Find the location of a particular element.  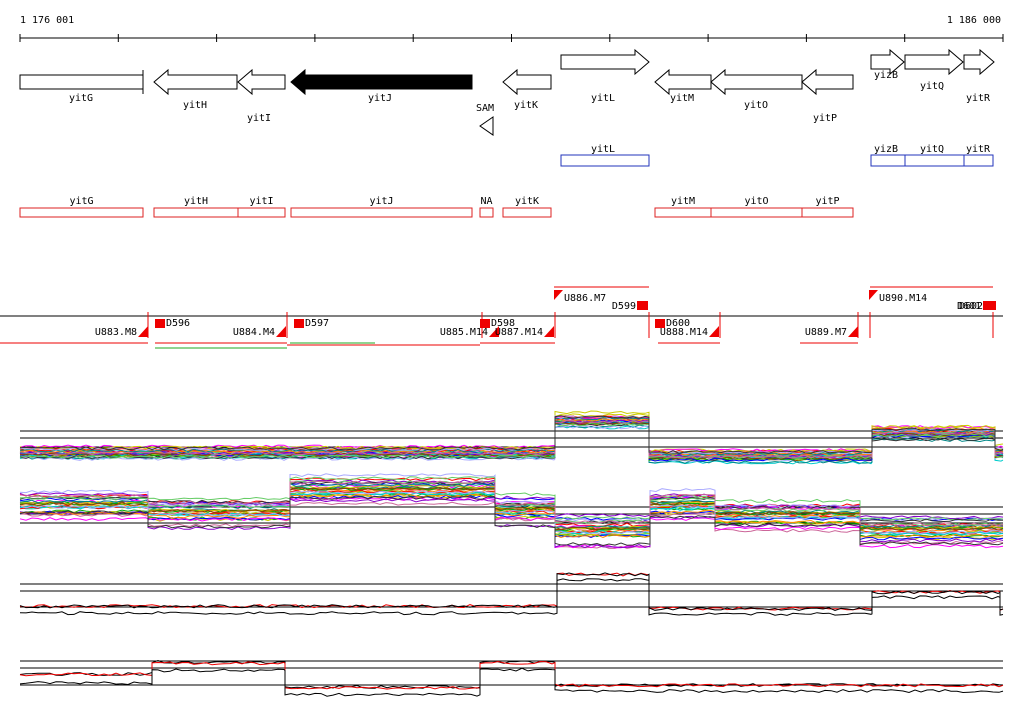

transcript-label: D602 is located at coordinates (971, 306).